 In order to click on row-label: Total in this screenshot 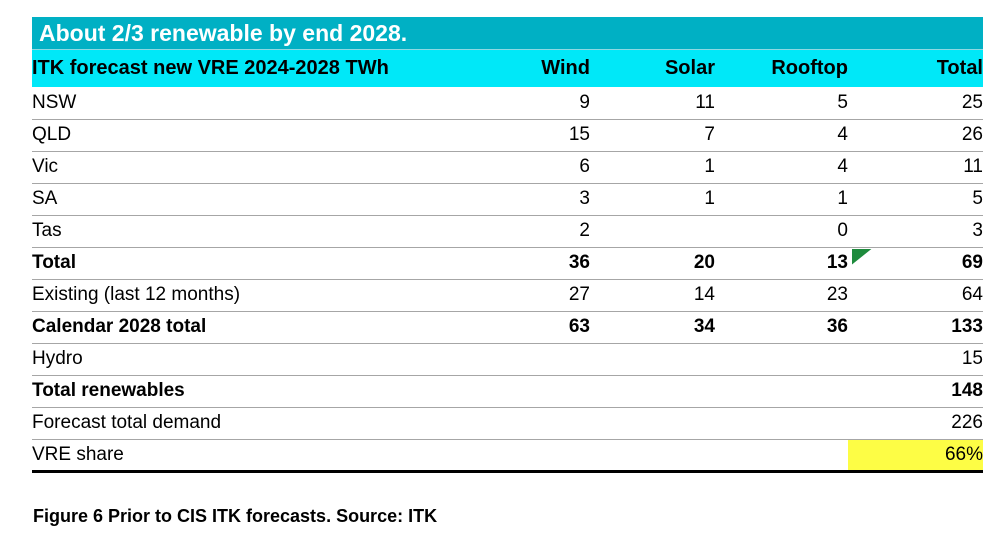, I will do `click(54, 262)`.